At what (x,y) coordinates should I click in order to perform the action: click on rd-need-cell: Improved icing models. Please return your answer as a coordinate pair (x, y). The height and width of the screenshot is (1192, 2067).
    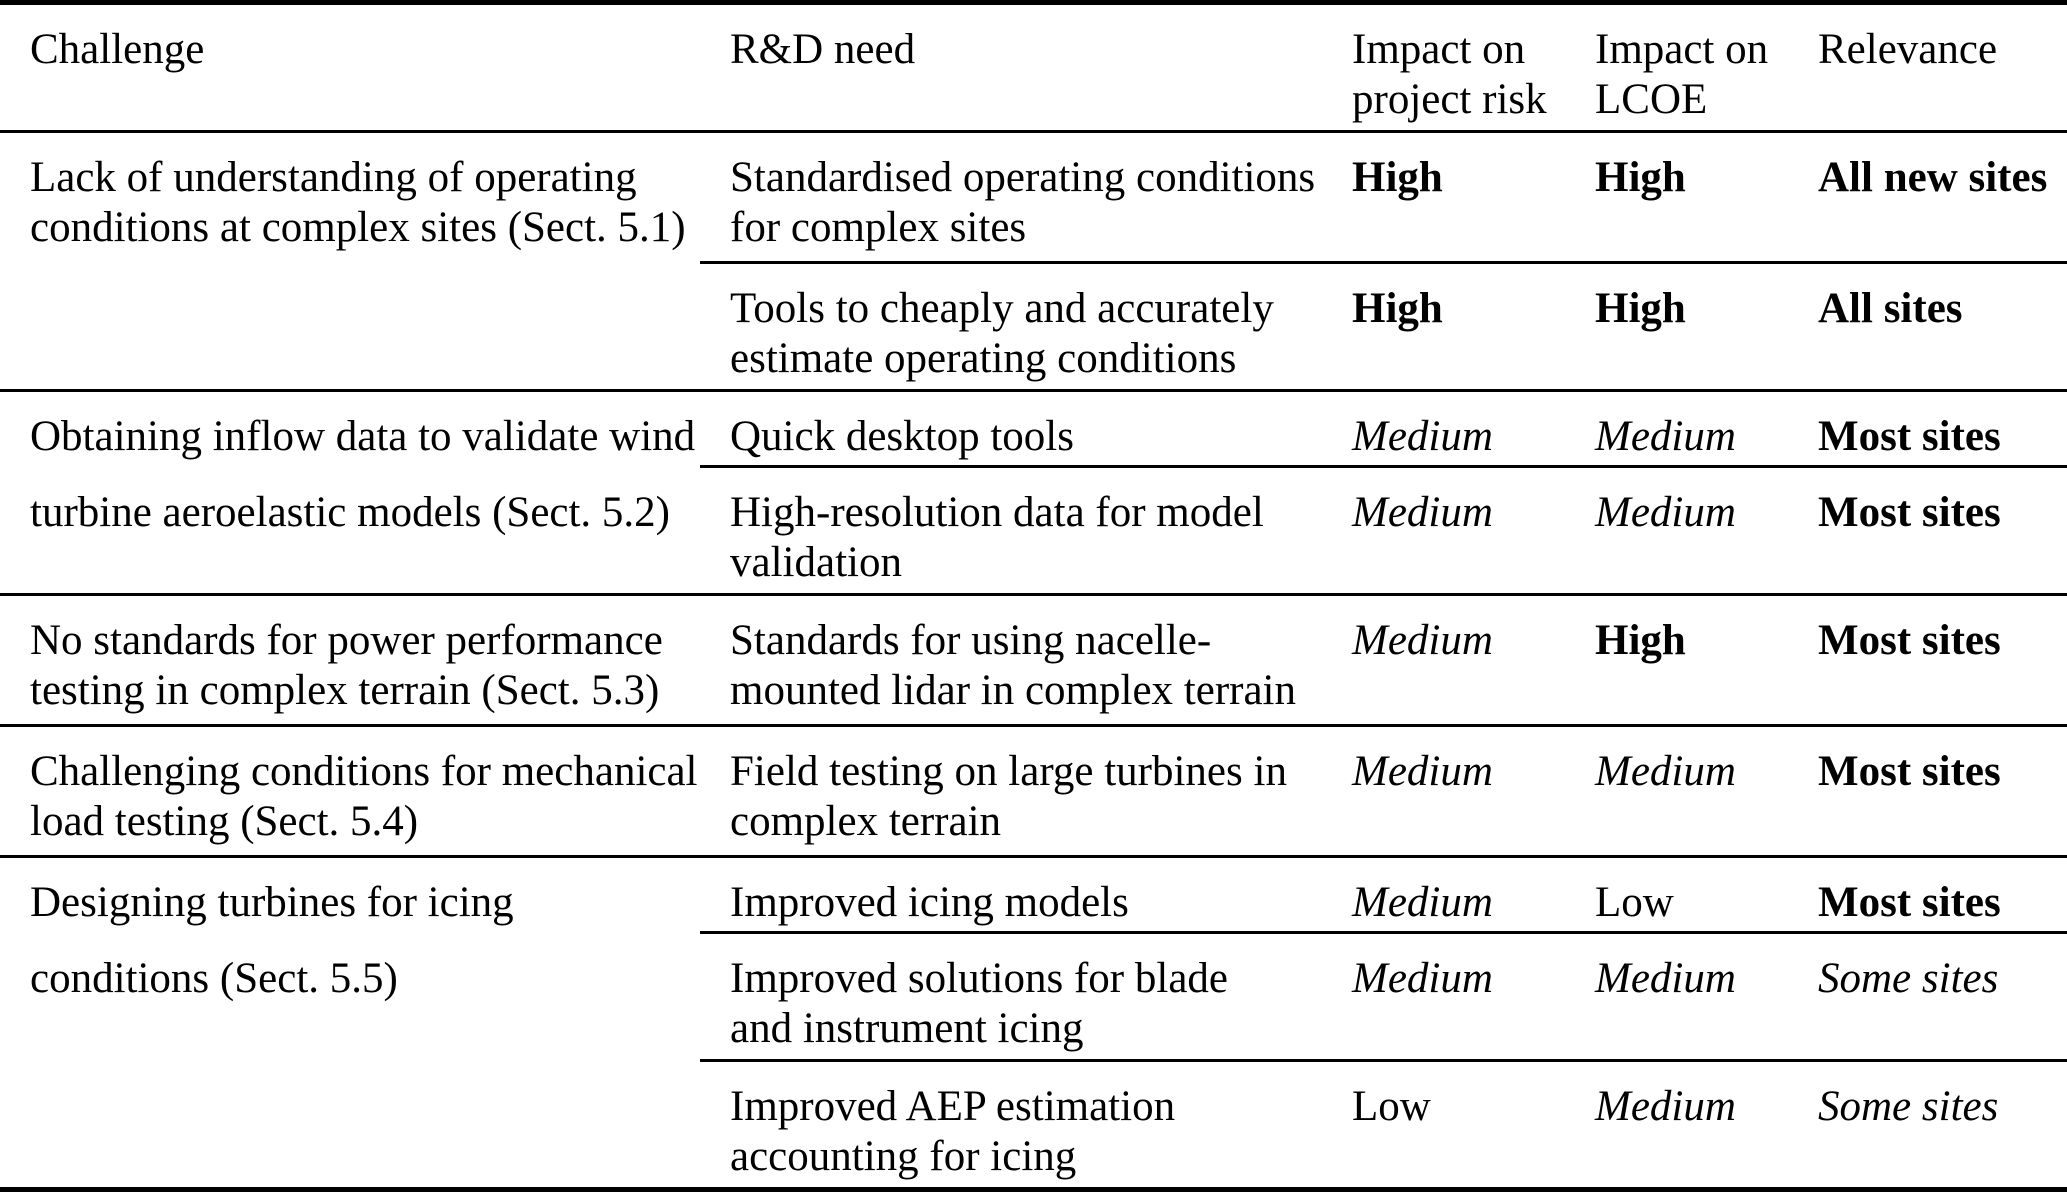
    Looking at the image, I should click on (1011, 894).